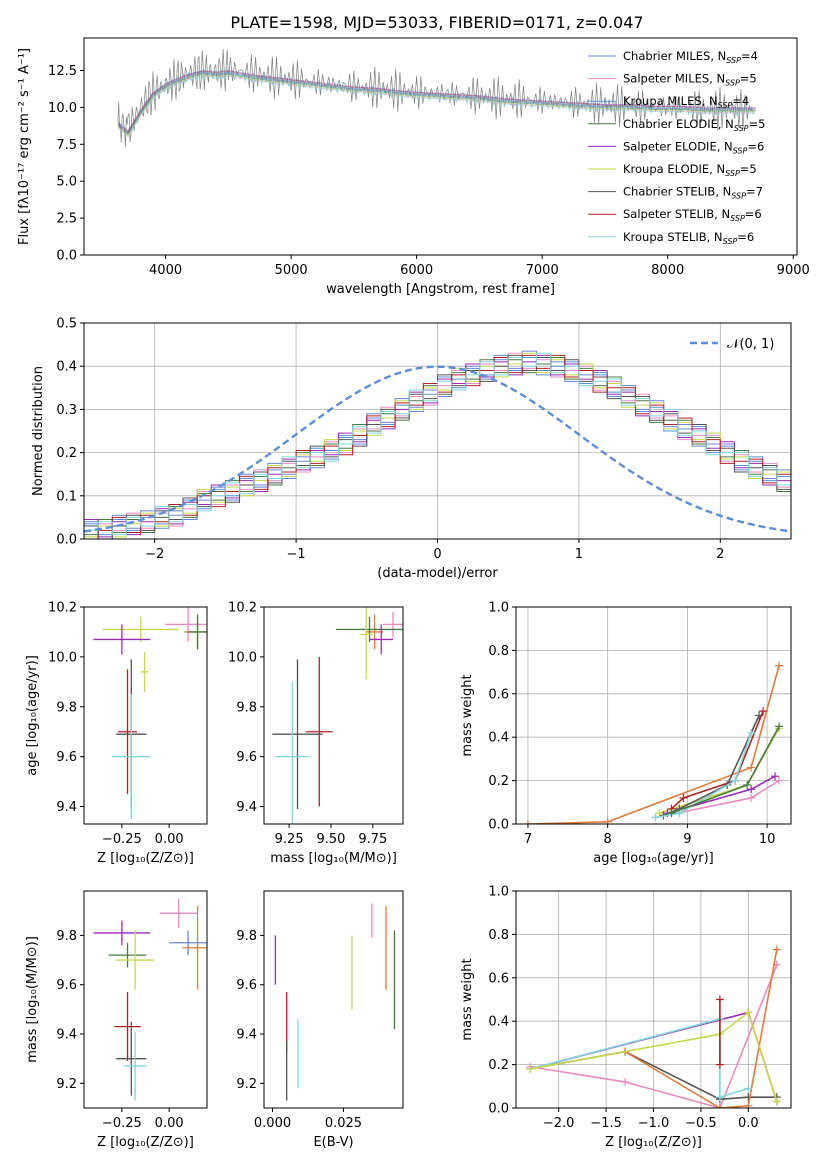 The image size is (819, 1170). I want to click on legend-label: Kroupa STELIB, NSSP=6, so click(688, 238).